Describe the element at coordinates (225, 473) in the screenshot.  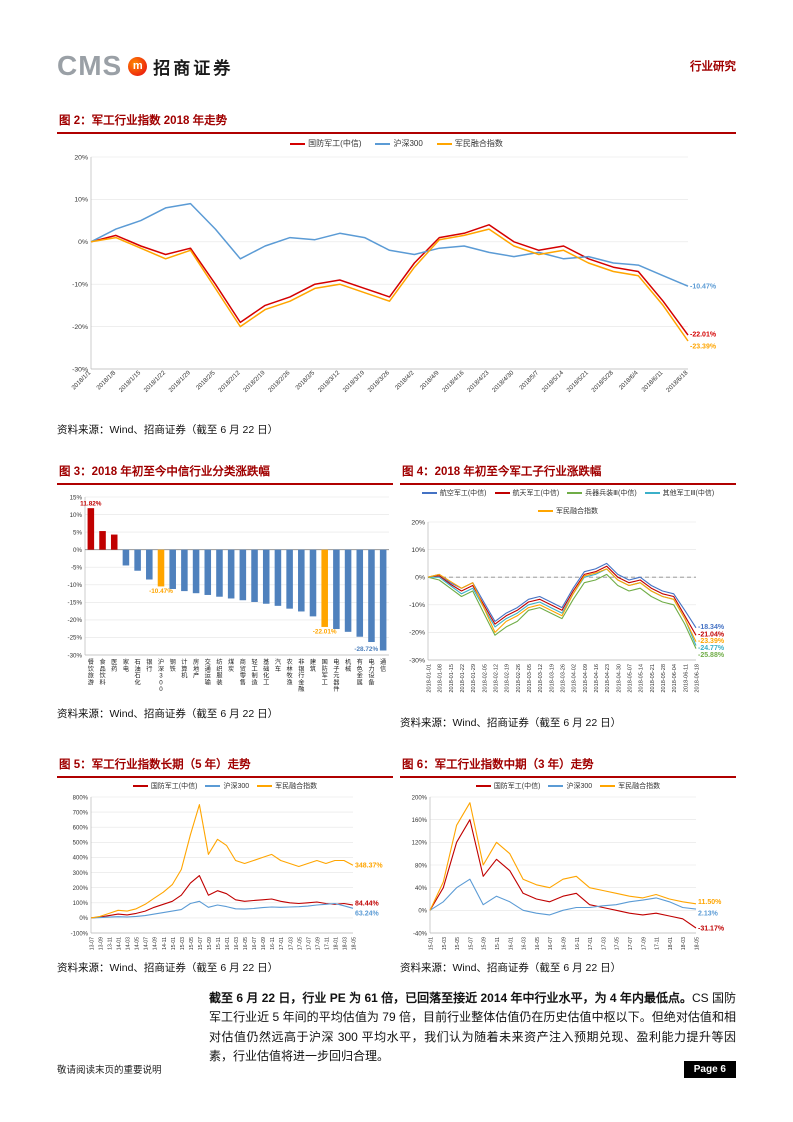
I see `figure-3-title: 图 3：2018 年初至今中信行业分类涨跌幅` at that location.